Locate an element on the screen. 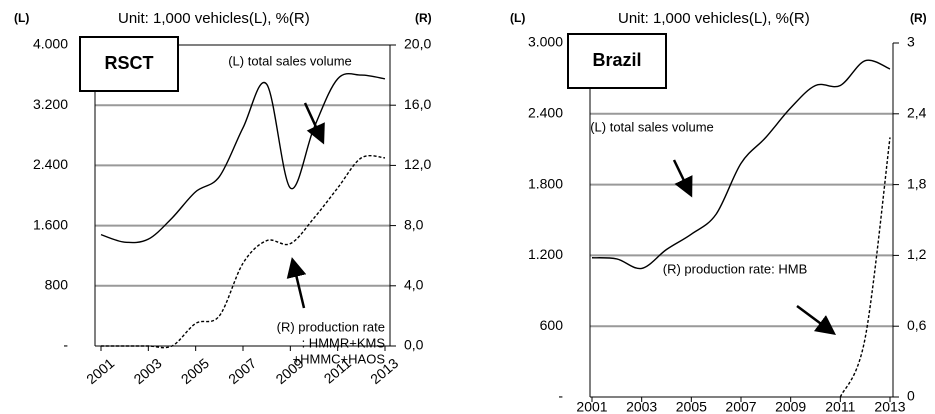 The height and width of the screenshot is (414, 935). y2-tick-label: 2,4 is located at coordinates (917, 113).